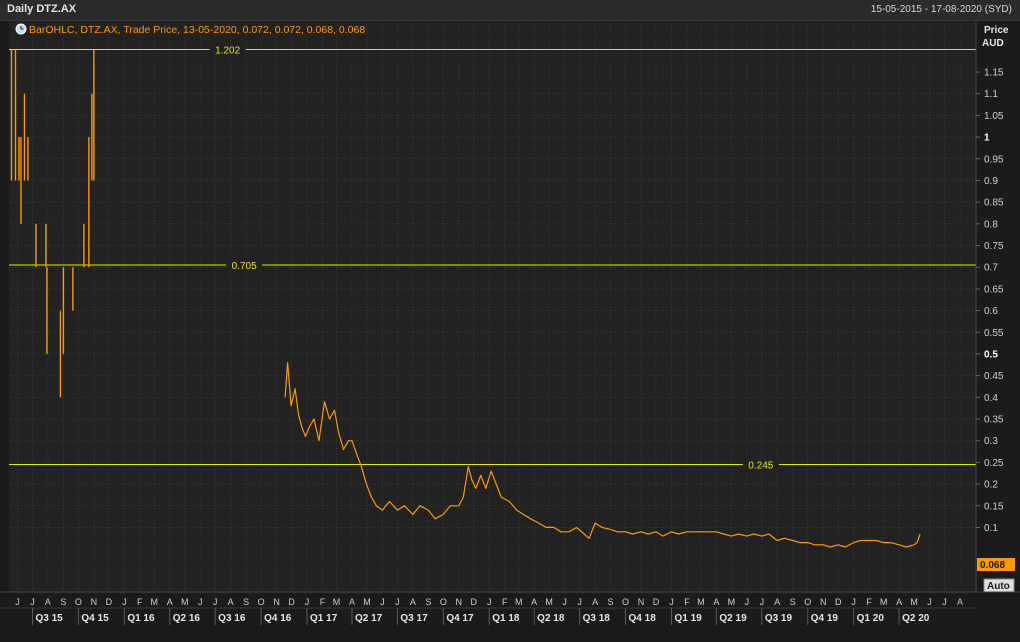 The image size is (1020, 642). I want to click on y-tick-label: 0.25, so click(994, 463).